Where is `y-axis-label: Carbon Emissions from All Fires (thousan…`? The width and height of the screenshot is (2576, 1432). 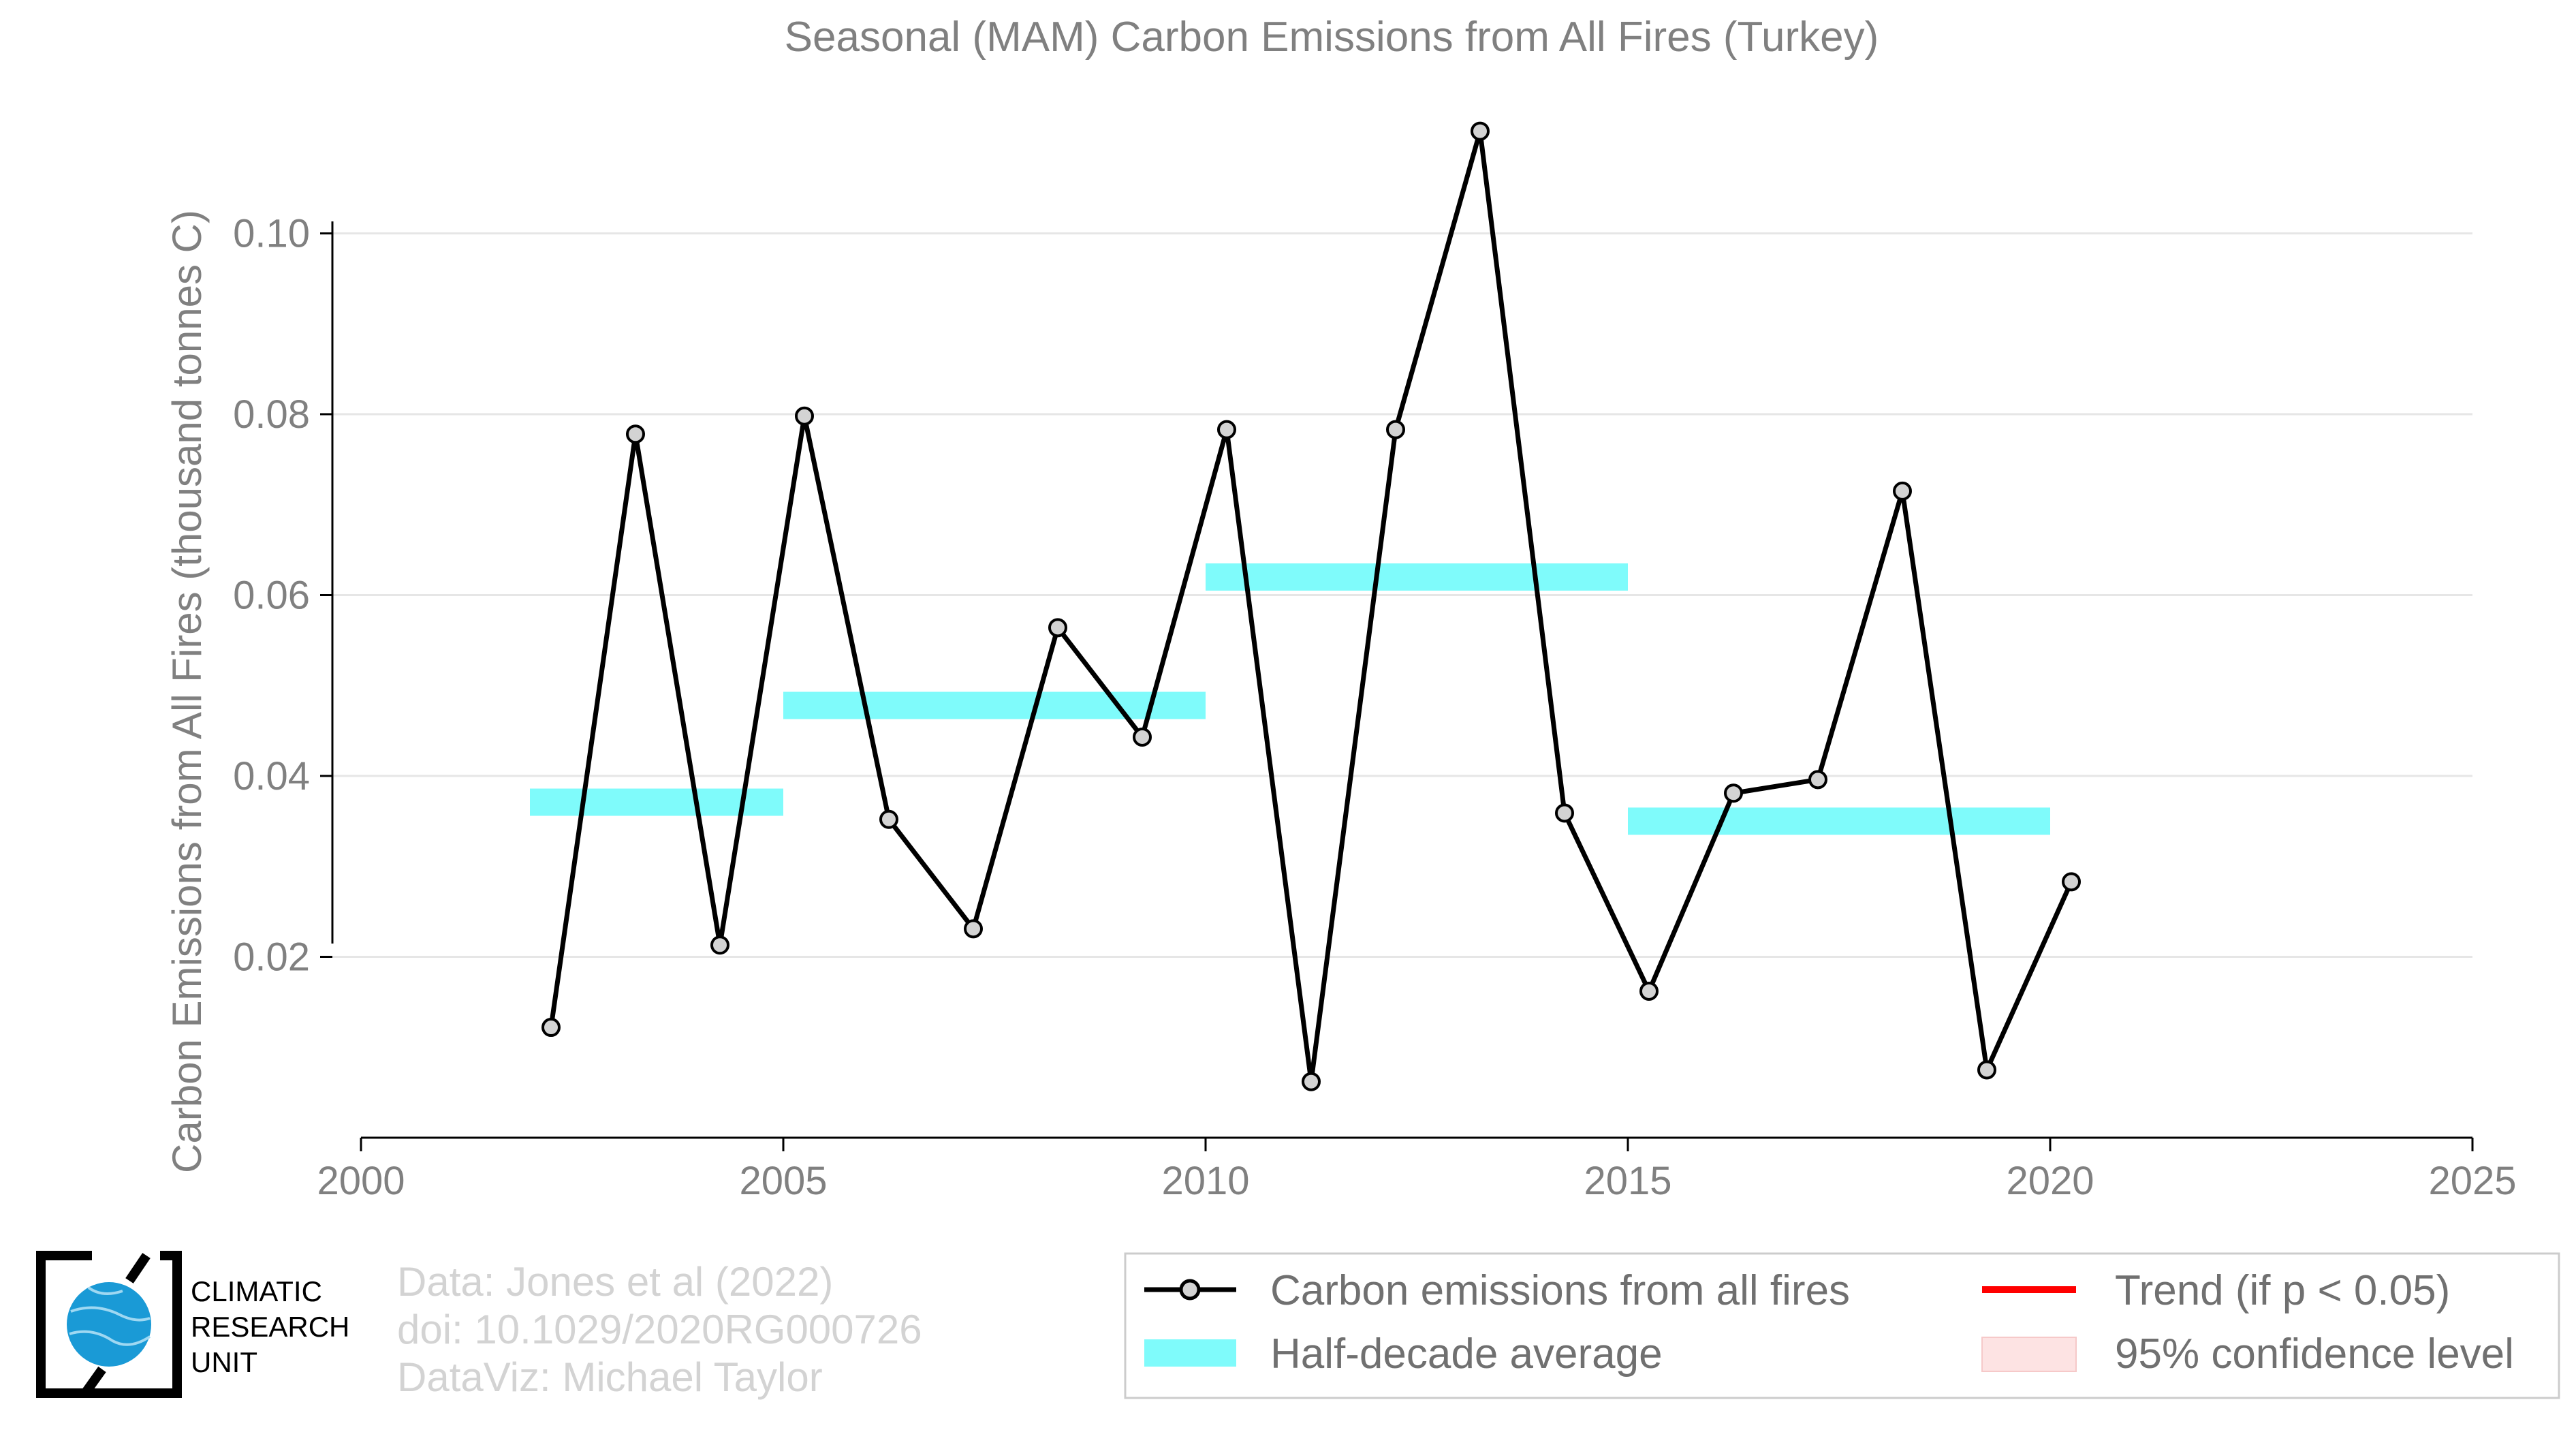 y-axis-label: Carbon Emissions from All Fires (thousan… is located at coordinates (187, 691).